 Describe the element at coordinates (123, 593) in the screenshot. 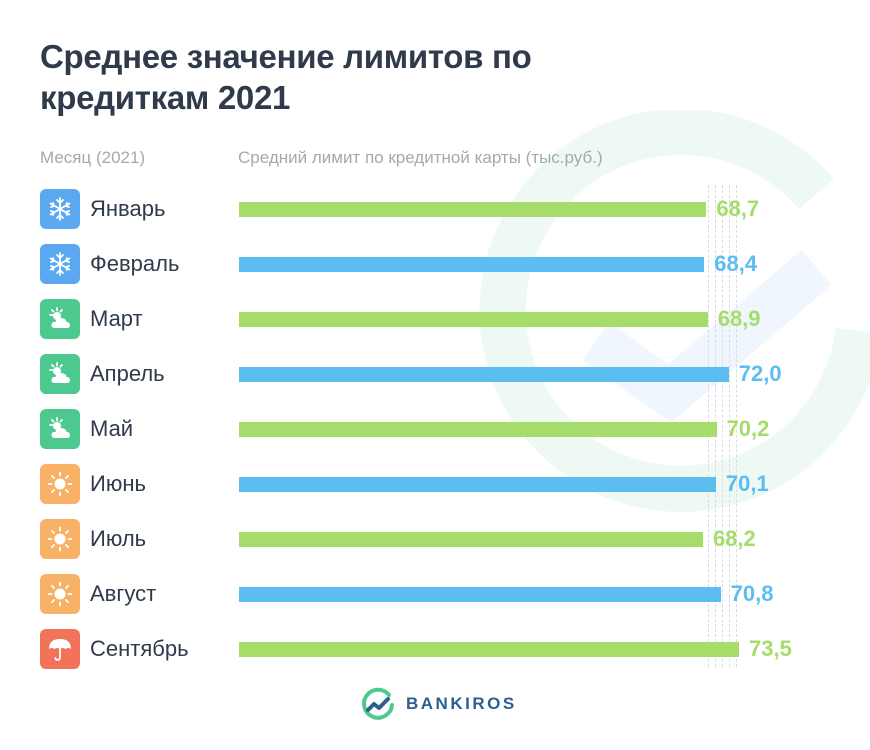

I see `category-label: Август` at that location.